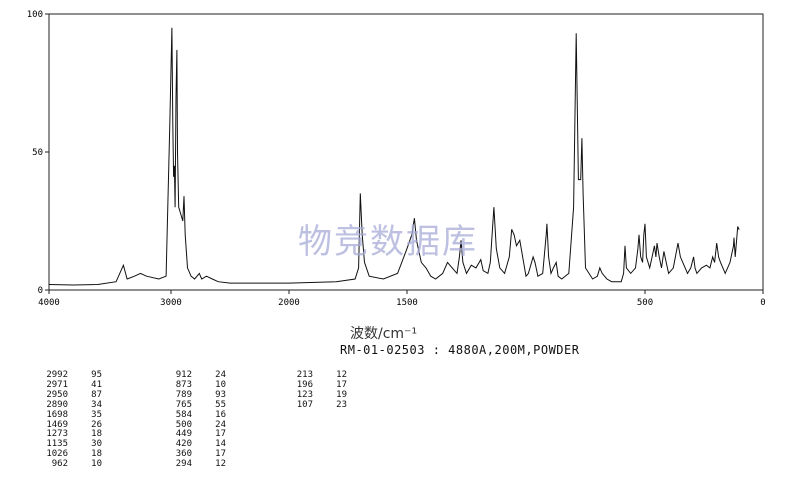 The image size is (794, 482). I want to click on peak-intensity: 35, so click(96, 414).